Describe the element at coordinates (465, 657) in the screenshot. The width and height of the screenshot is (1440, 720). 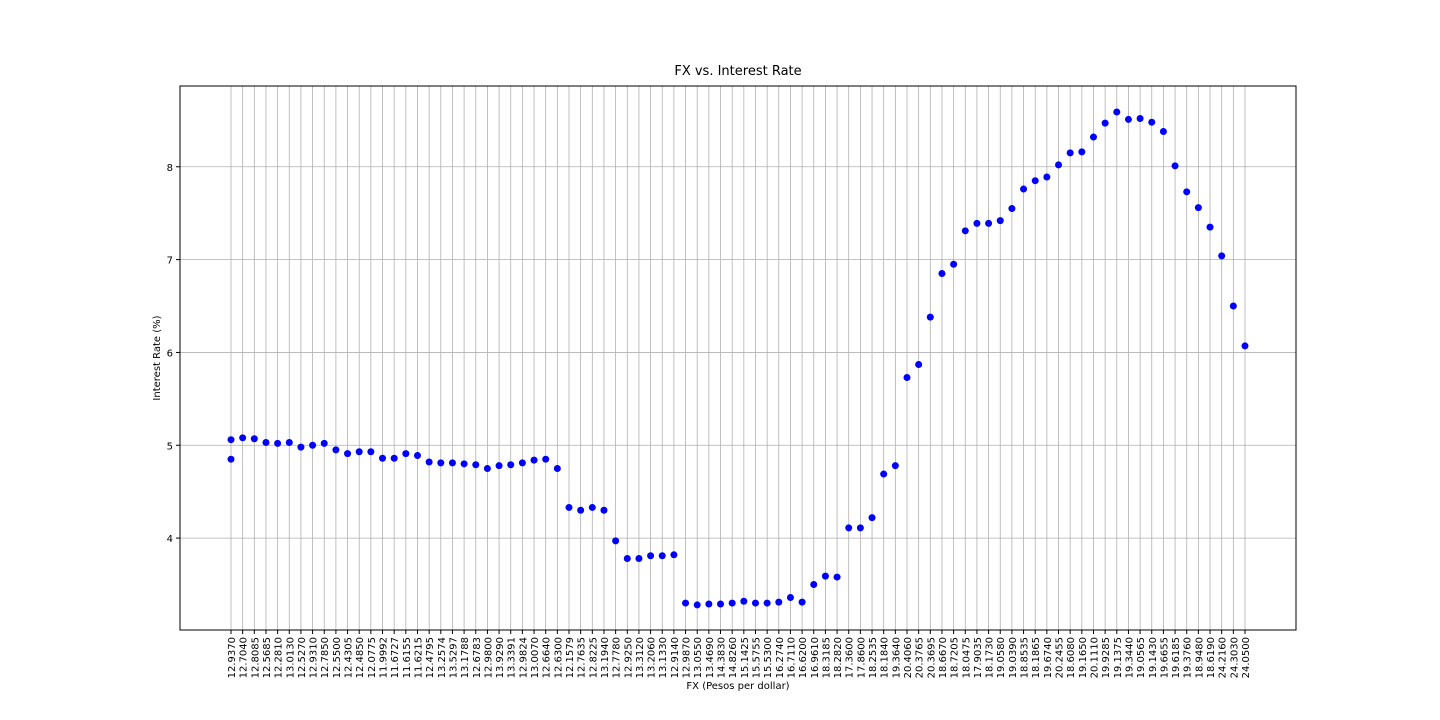
I see `x-tick-label: 13.1788` at that location.